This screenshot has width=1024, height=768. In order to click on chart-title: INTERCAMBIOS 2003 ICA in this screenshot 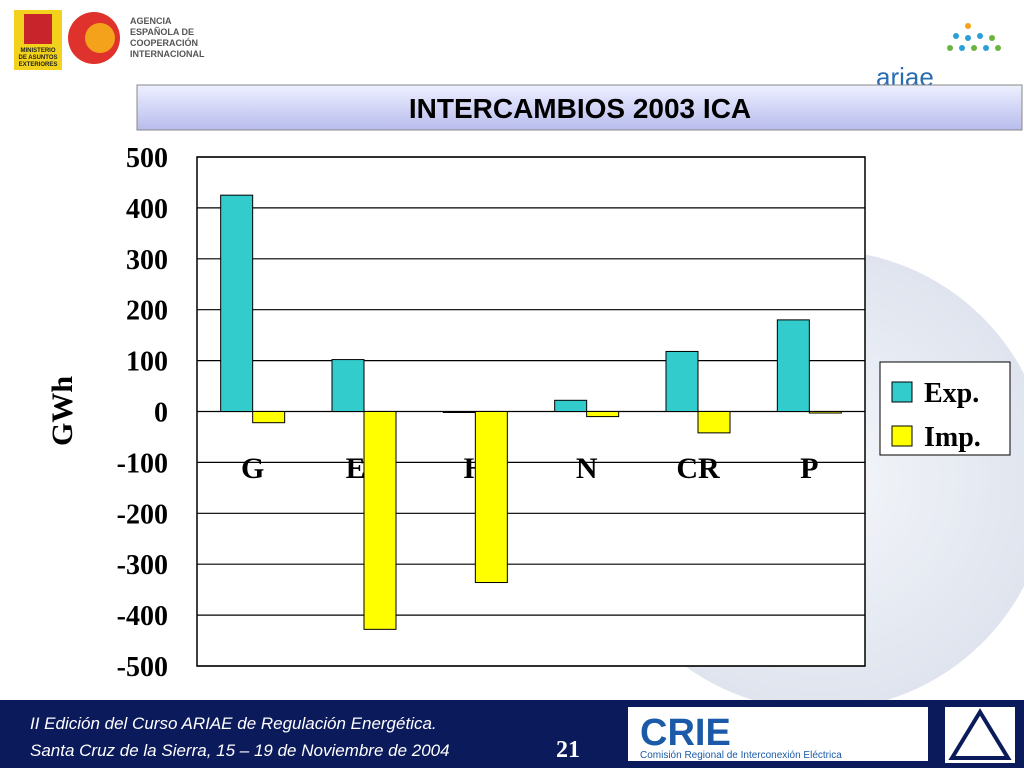, I will do `click(580, 108)`.